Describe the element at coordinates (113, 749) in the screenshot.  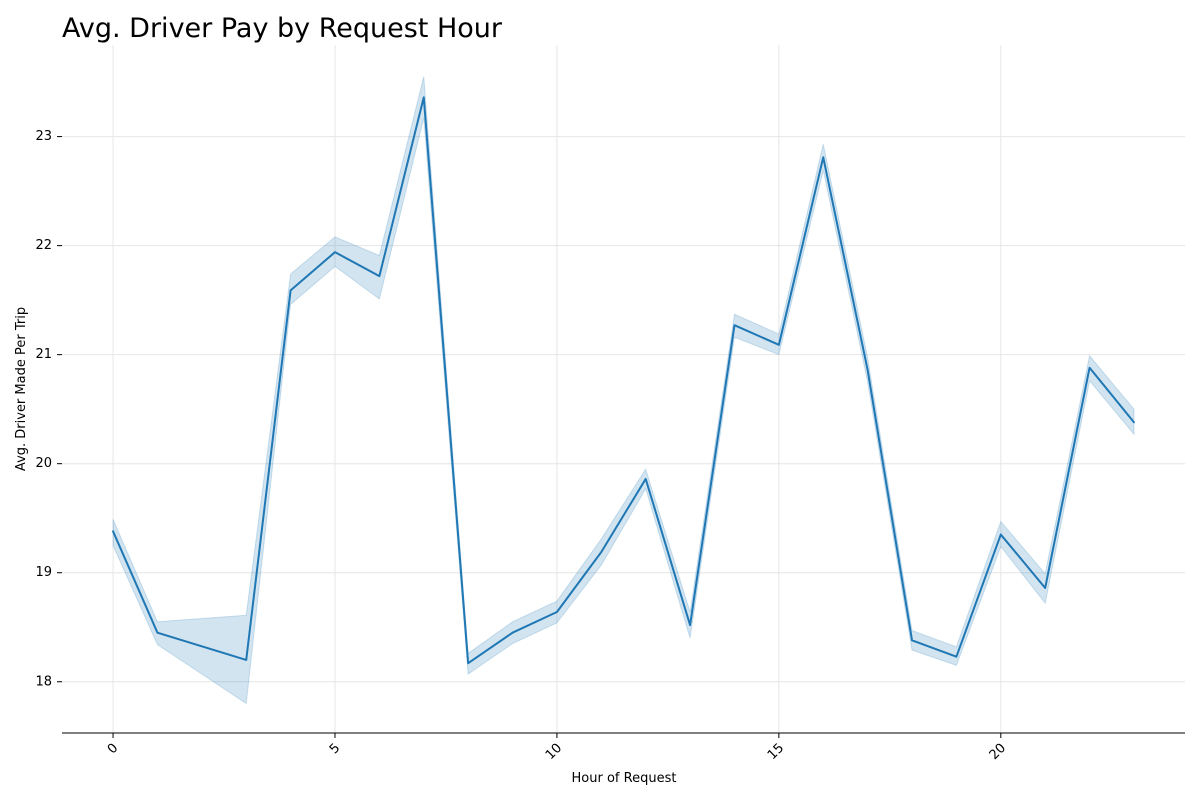
I see `x-tick-label: 0` at that location.